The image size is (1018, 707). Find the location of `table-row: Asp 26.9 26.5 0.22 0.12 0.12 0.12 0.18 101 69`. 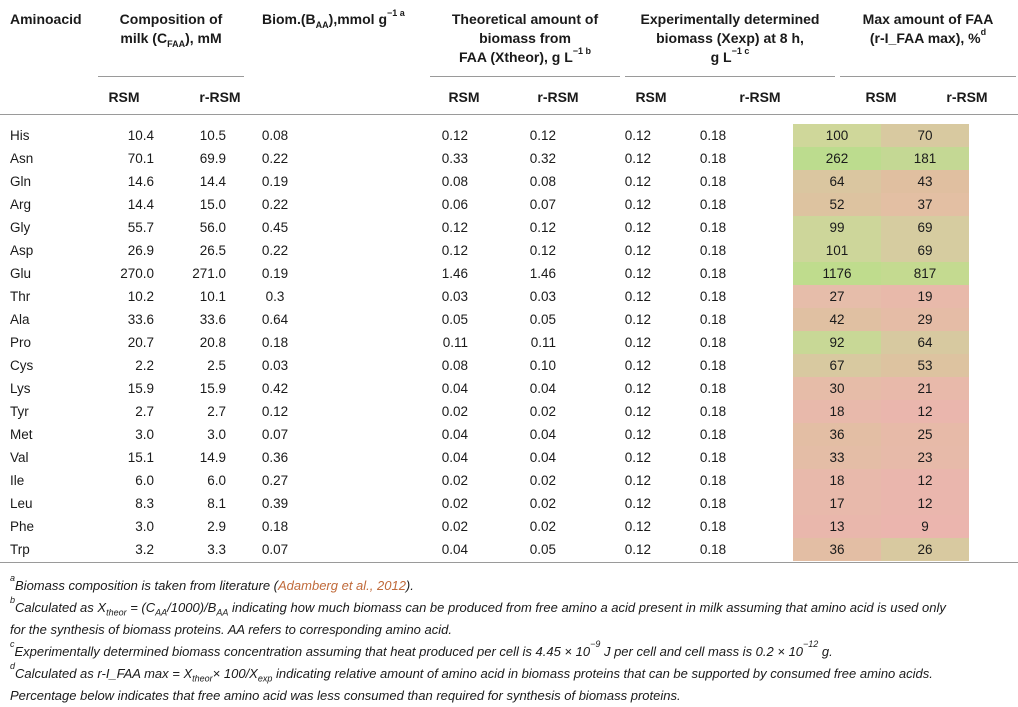

table-row: Asp 26.9 26.5 0.22 0.12 0.12 0.12 0.18 101 69 is located at coordinates (484, 250).